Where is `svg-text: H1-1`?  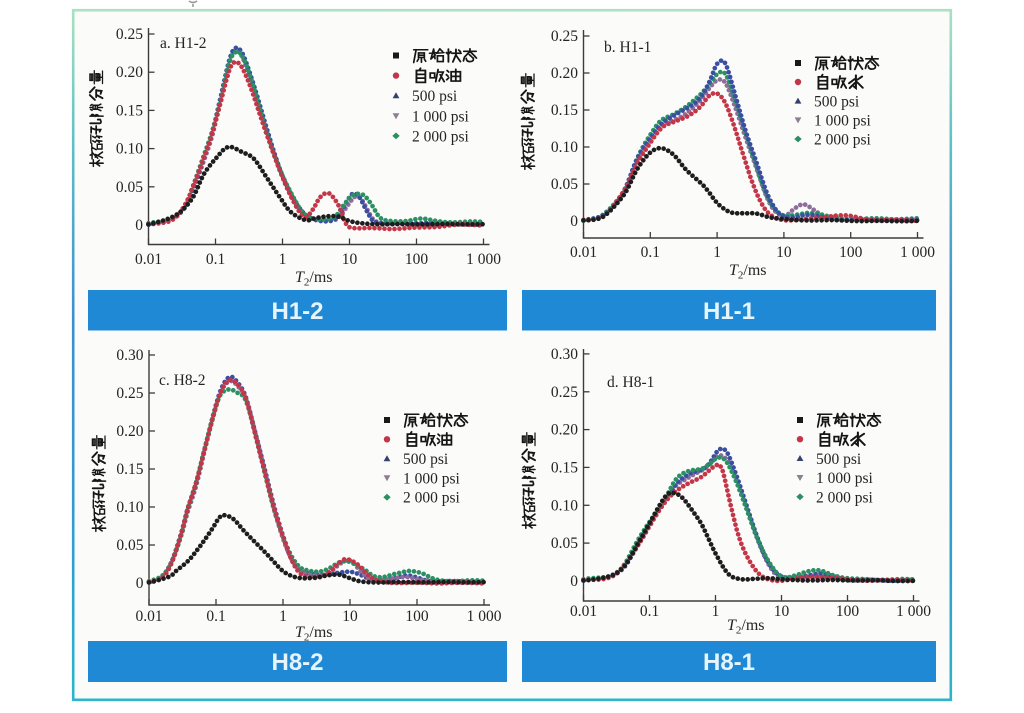 svg-text: H1-1 is located at coordinates (729, 311).